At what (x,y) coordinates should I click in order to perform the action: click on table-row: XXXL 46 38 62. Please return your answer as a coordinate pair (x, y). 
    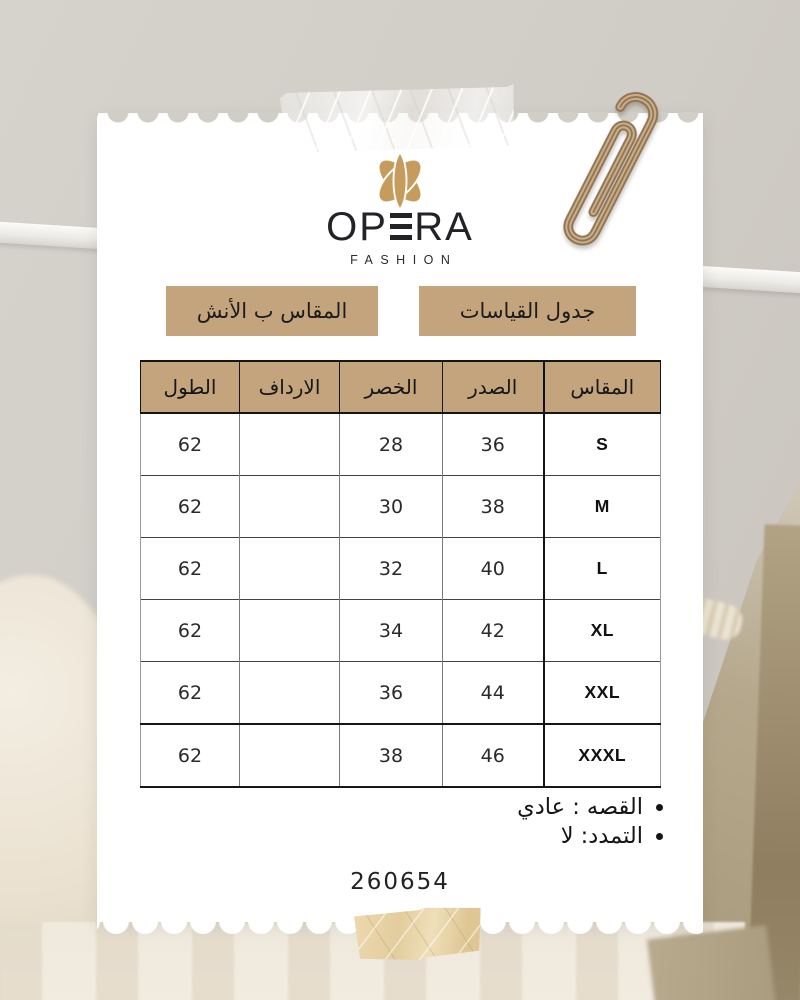
    Looking at the image, I should click on (400, 755).